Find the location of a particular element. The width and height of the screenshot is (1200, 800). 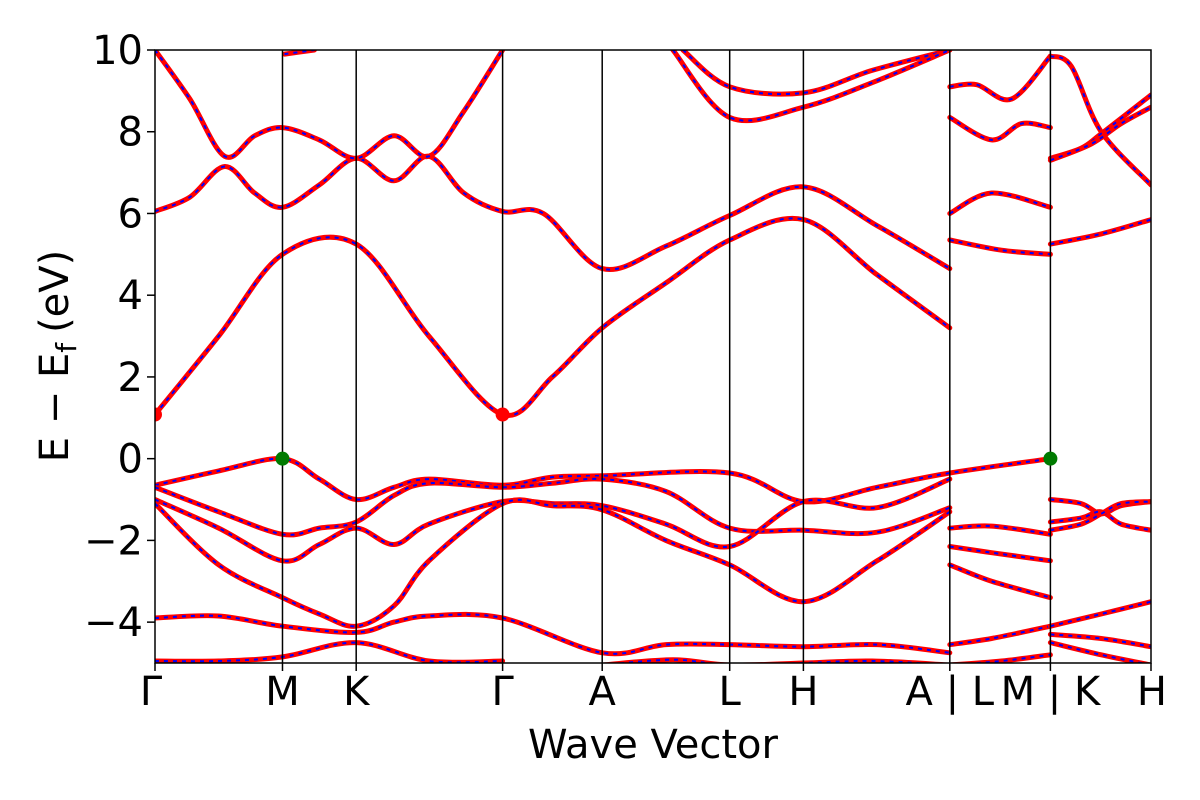

y-axis-title: E − Ef (eV) is located at coordinates (57, 356).